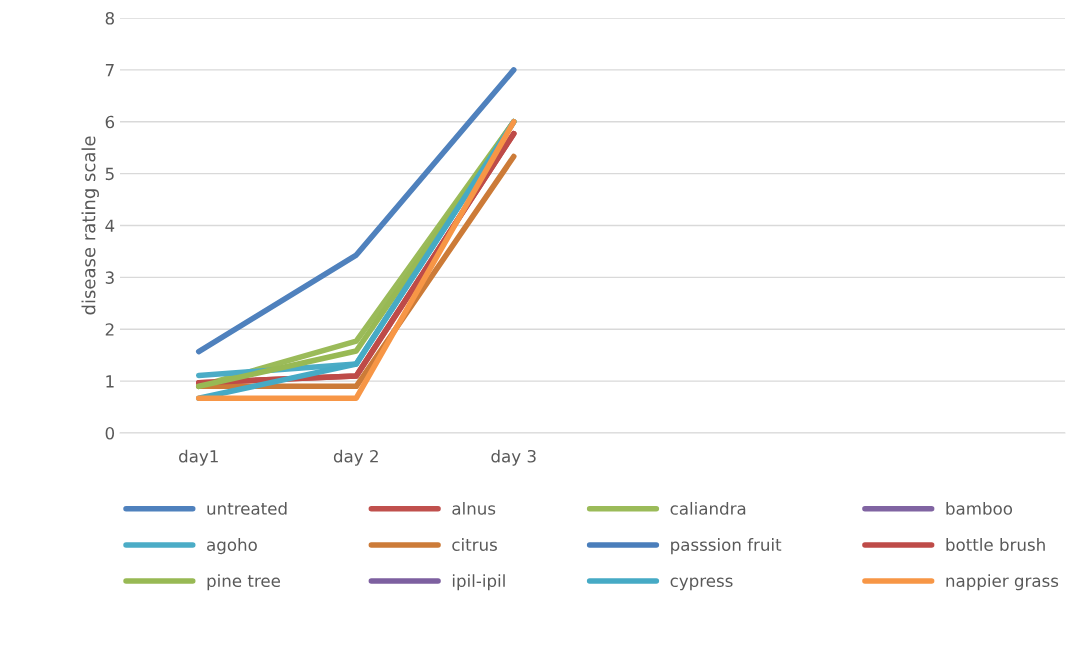 The height and width of the screenshot is (672, 1084). What do you see at coordinates (995, 544) in the screenshot?
I see `legend-label: bottle brush` at bounding box center [995, 544].